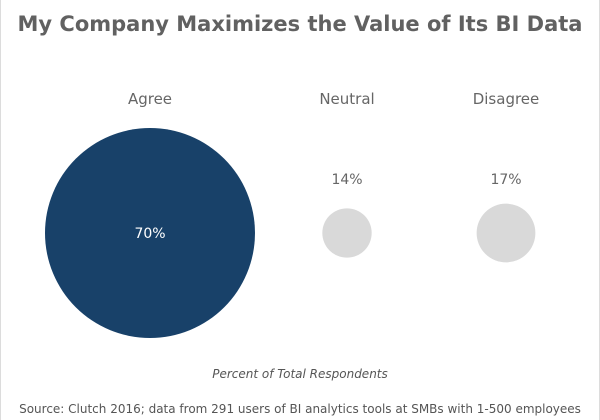  I want to click on x-axis-label: Percent of Total Respondents, so click(300, 374).